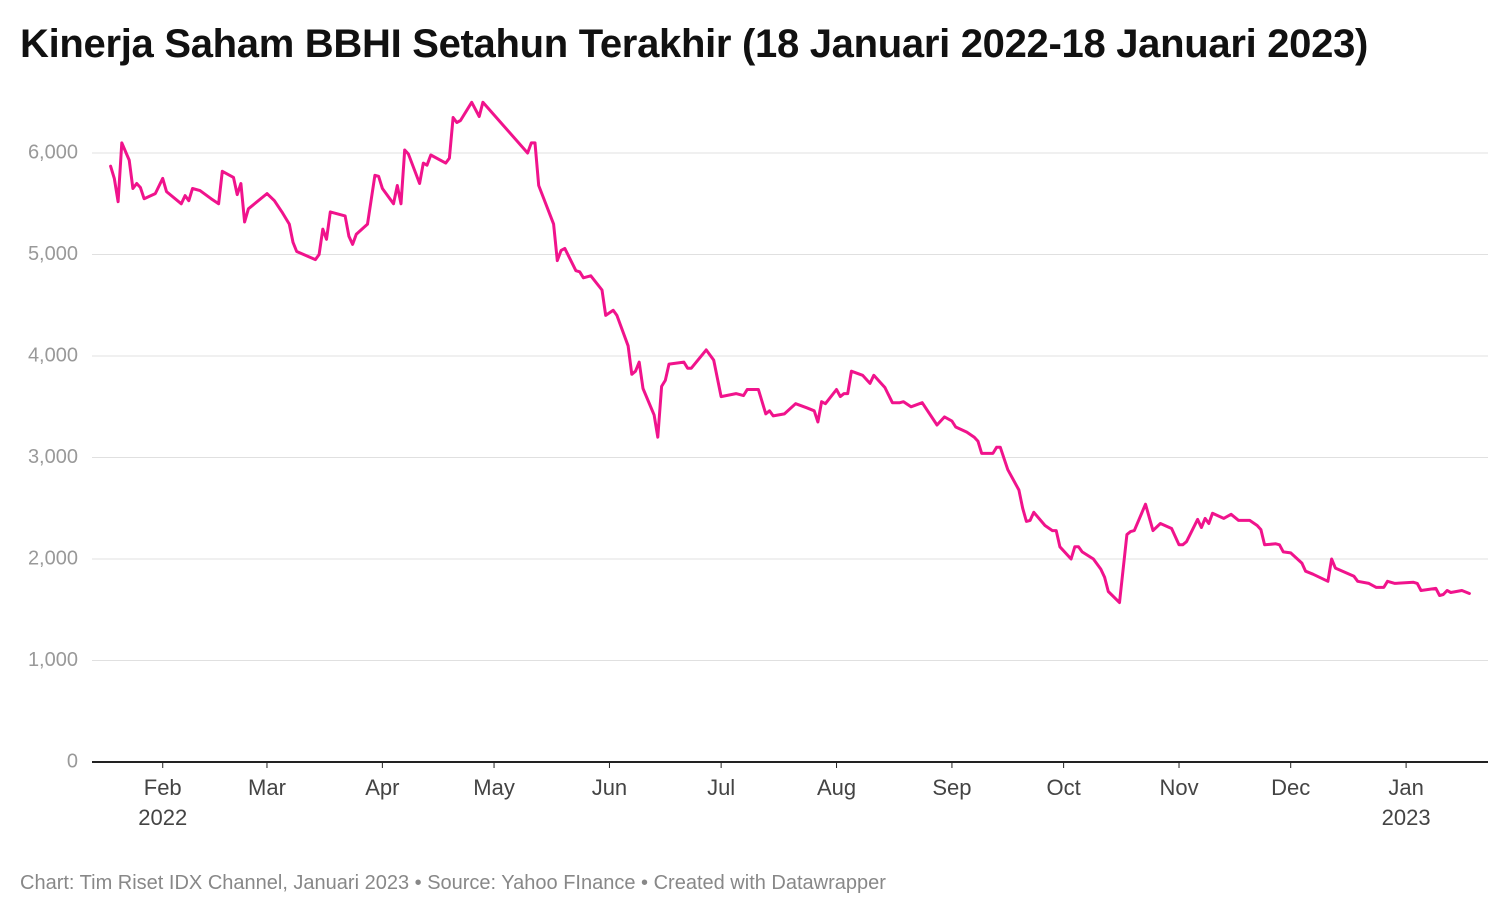 The width and height of the screenshot is (1512, 918). What do you see at coordinates (1291, 787) in the screenshot?
I see `x-tick-label: Dec` at bounding box center [1291, 787].